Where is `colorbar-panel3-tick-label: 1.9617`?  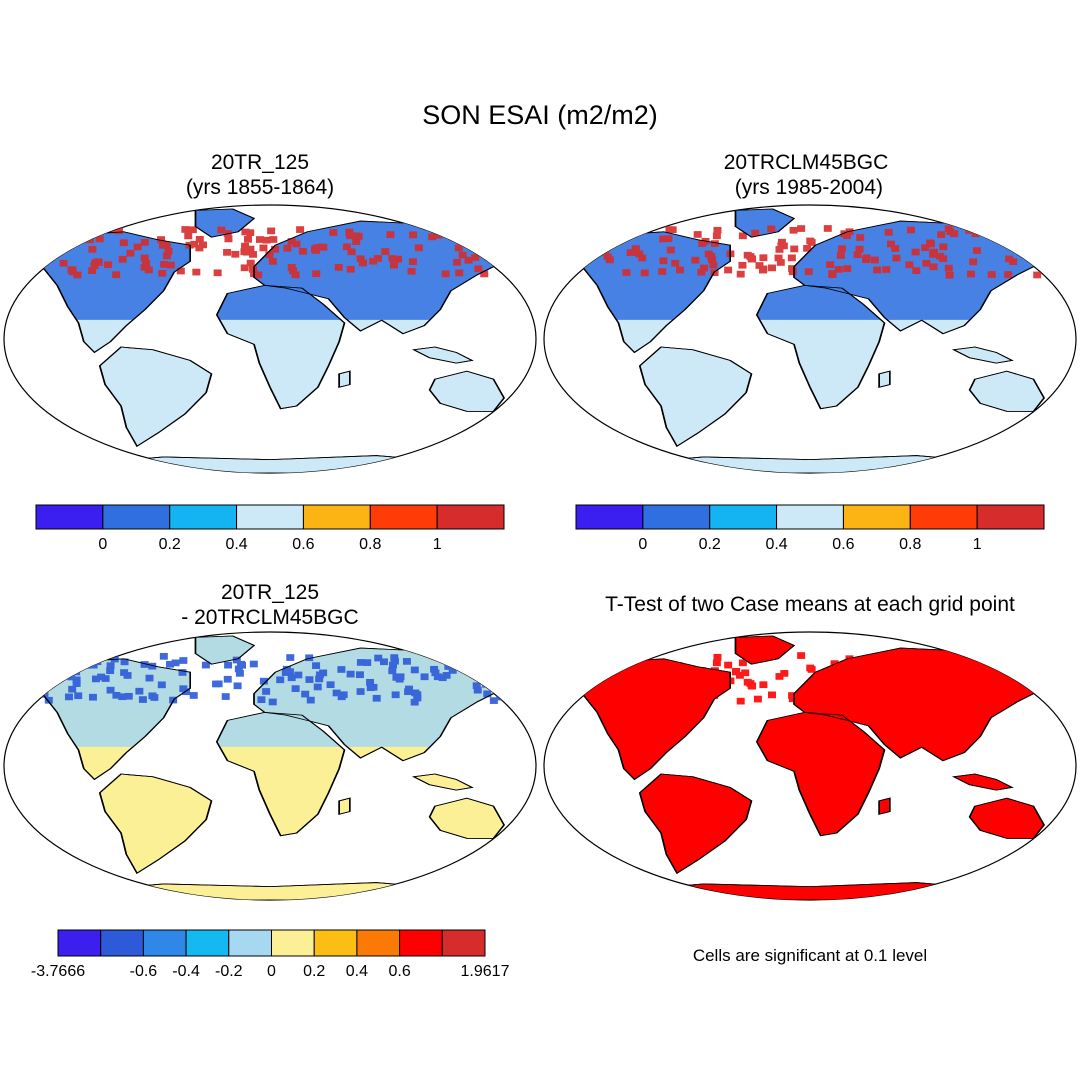
colorbar-panel3-tick-label: 1.9617 is located at coordinates (485, 971).